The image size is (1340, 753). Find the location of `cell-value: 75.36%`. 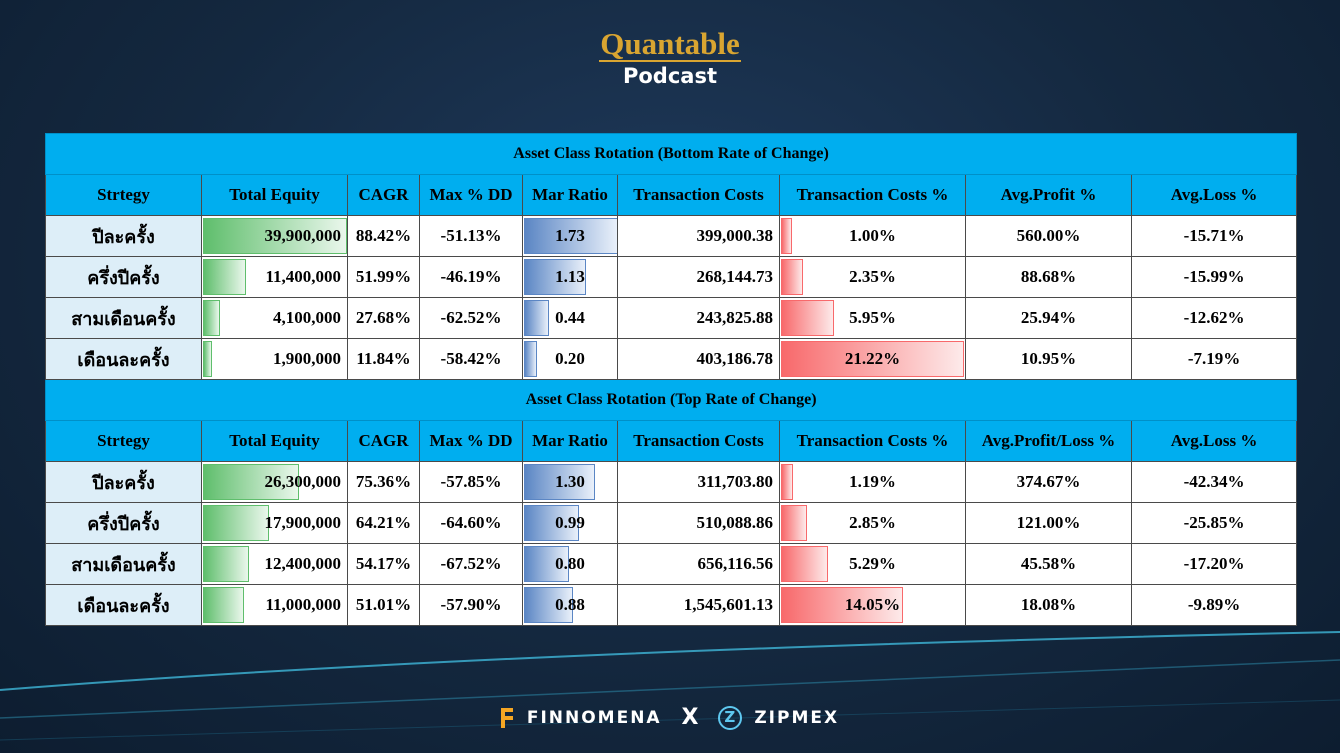

cell-value: 75.36% is located at coordinates (383, 481).